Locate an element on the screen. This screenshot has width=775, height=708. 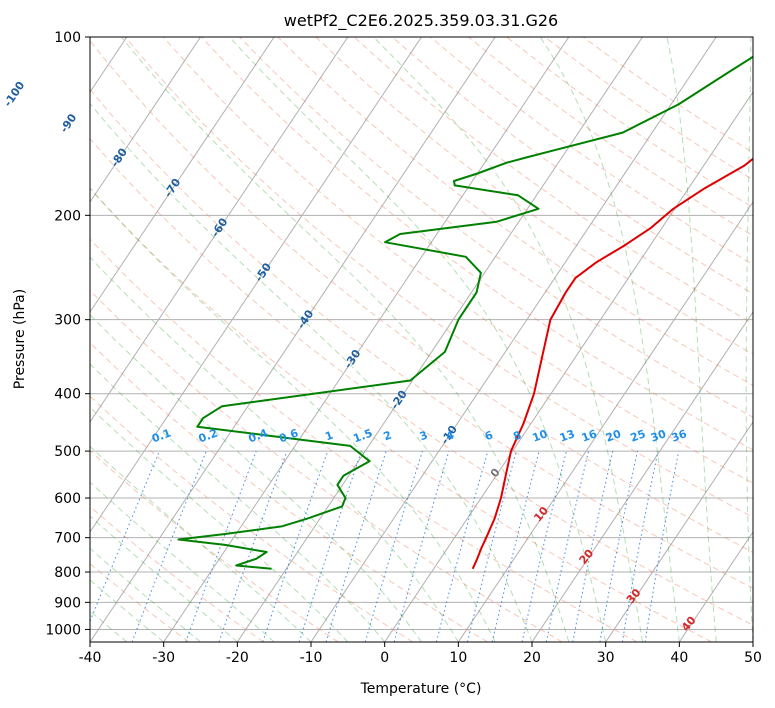
mixing-ratio-label: 1.5 is located at coordinates (362, 436).